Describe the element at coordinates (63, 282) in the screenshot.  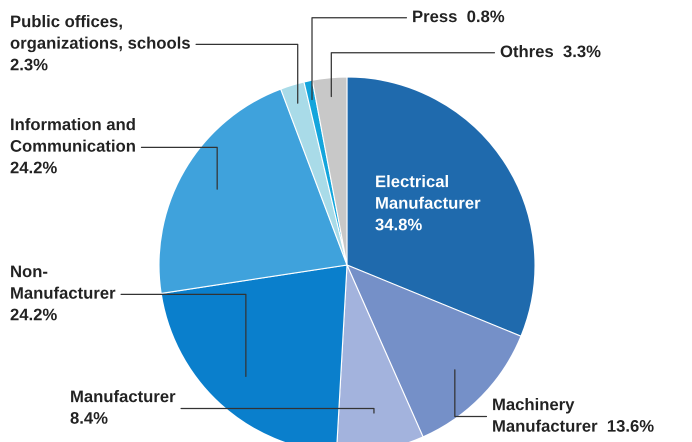
I see `slice-label: Non- Manufacturer` at that location.